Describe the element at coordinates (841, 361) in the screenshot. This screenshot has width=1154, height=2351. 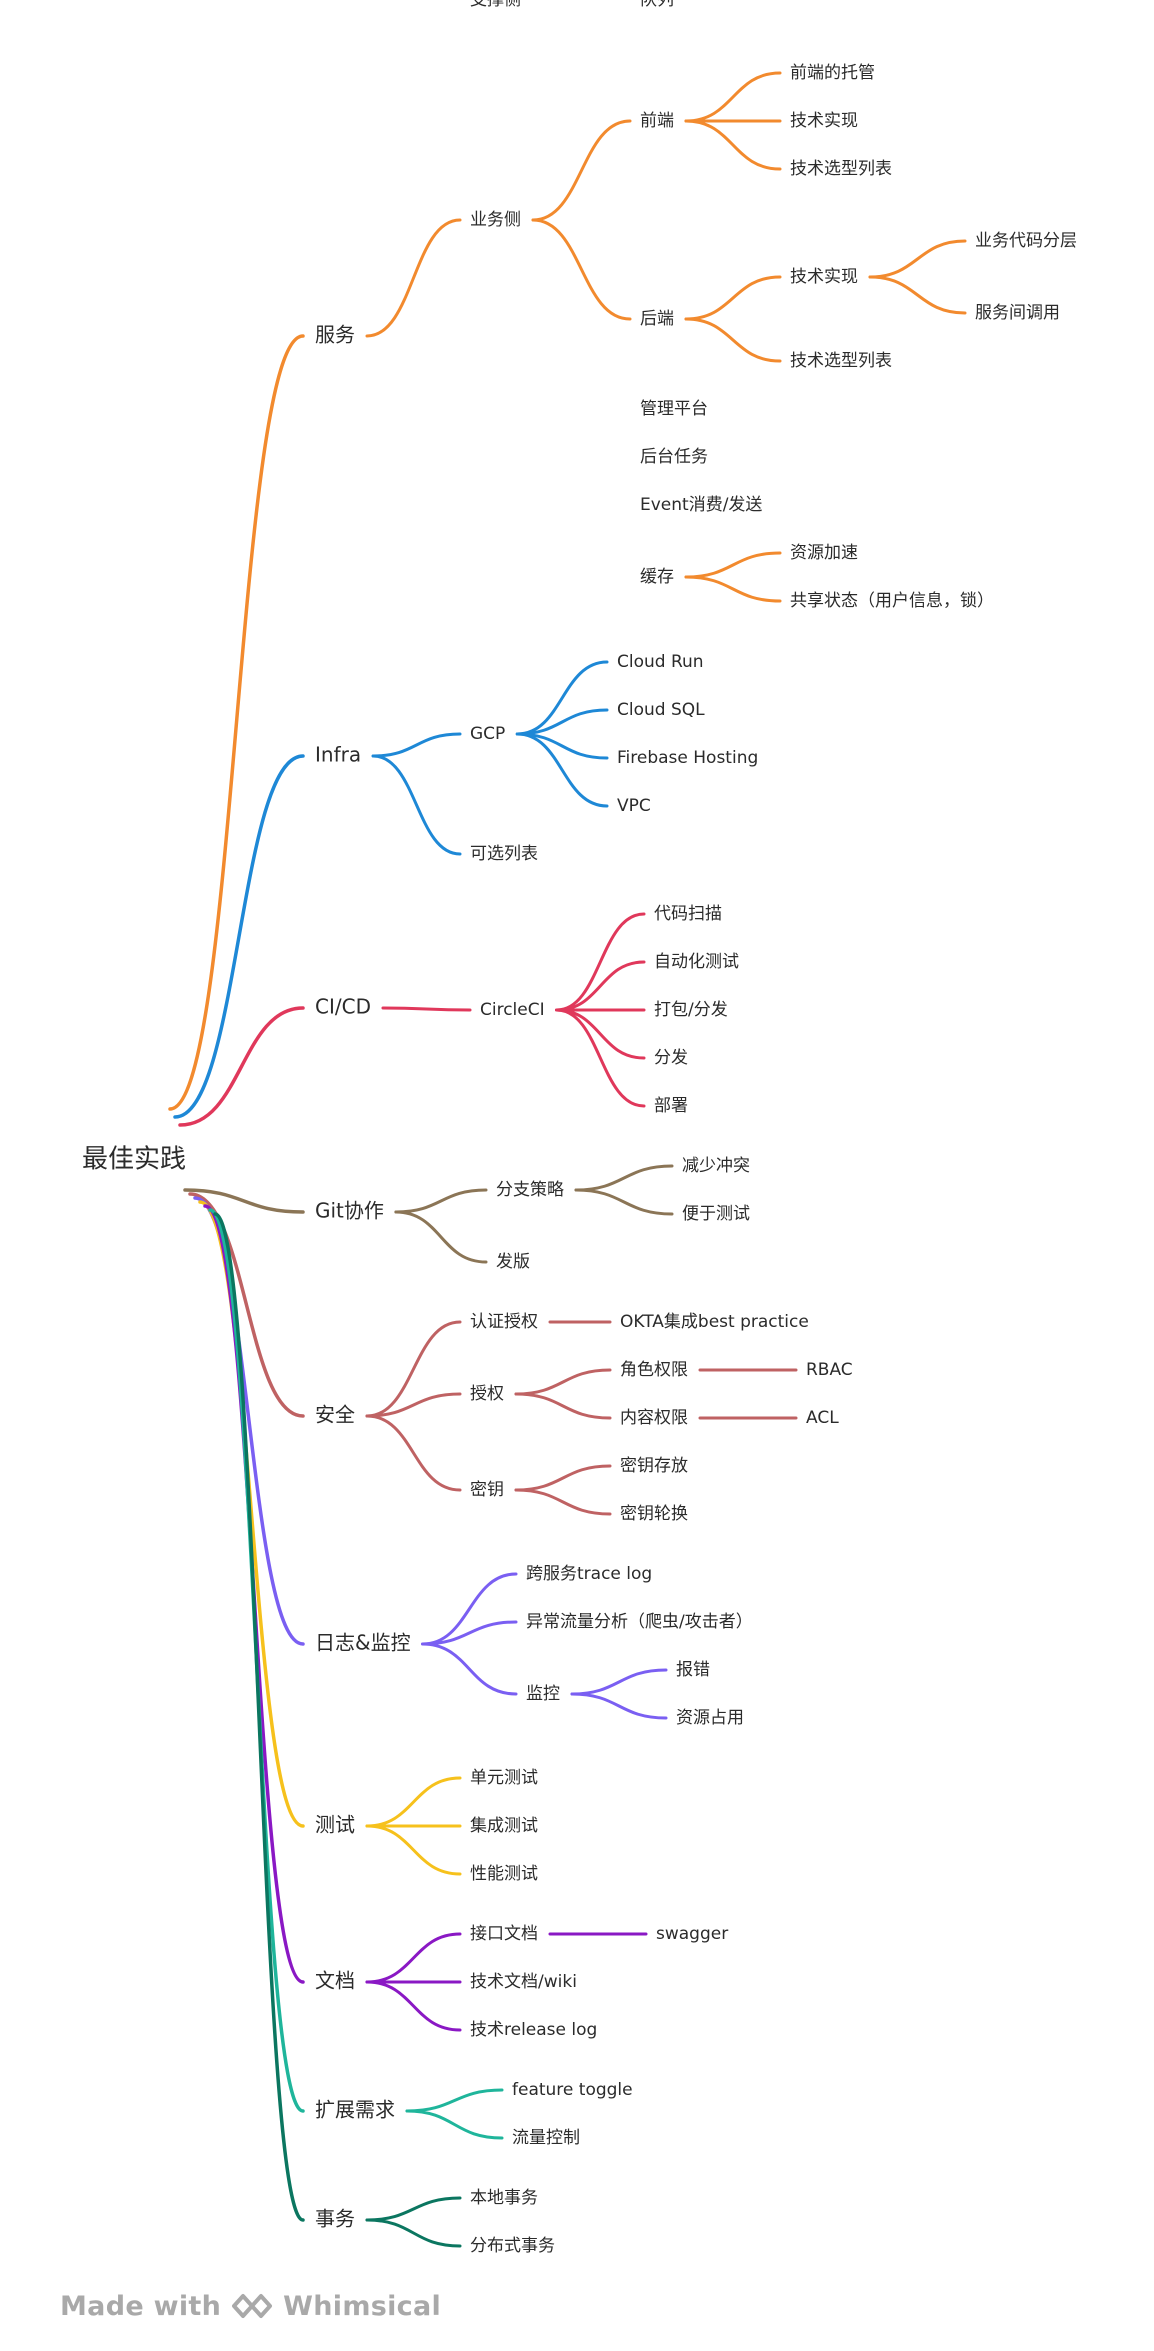
I see `node-b1-1-2-2: 技术选型列表` at that location.